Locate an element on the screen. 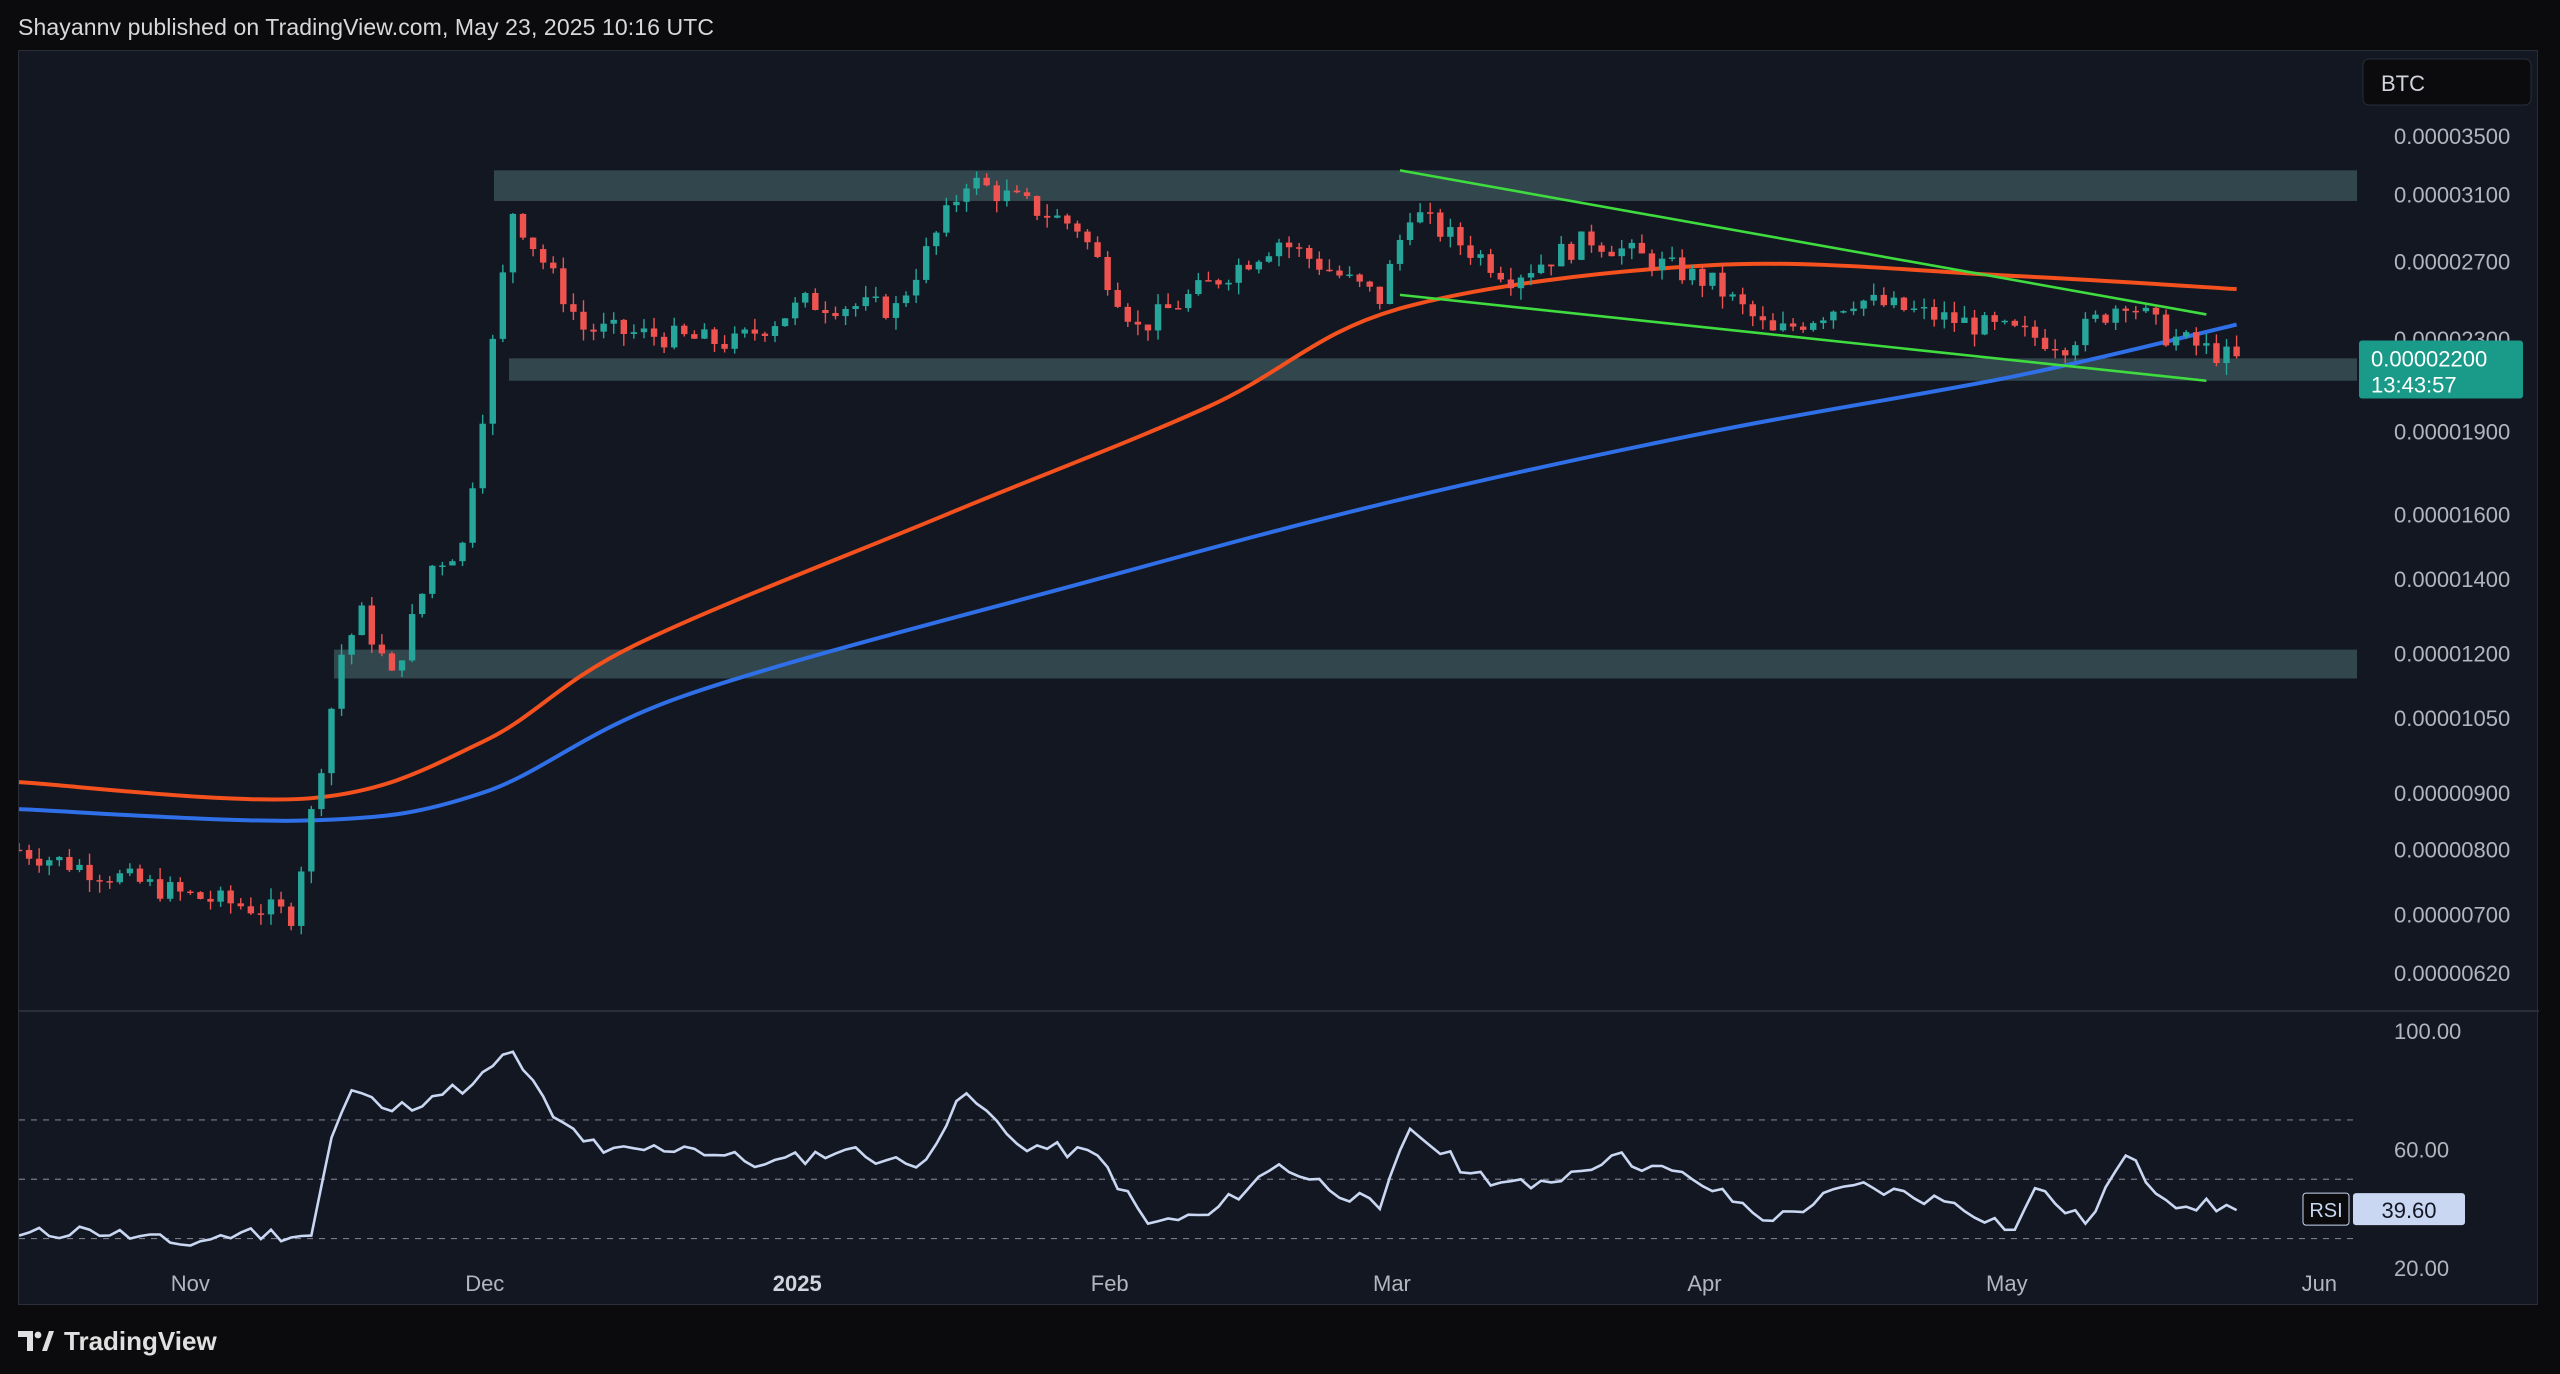 This screenshot has width=2560, height=1374. price-tick-label: 0.00003100 is located at coordinates (2452, 195).